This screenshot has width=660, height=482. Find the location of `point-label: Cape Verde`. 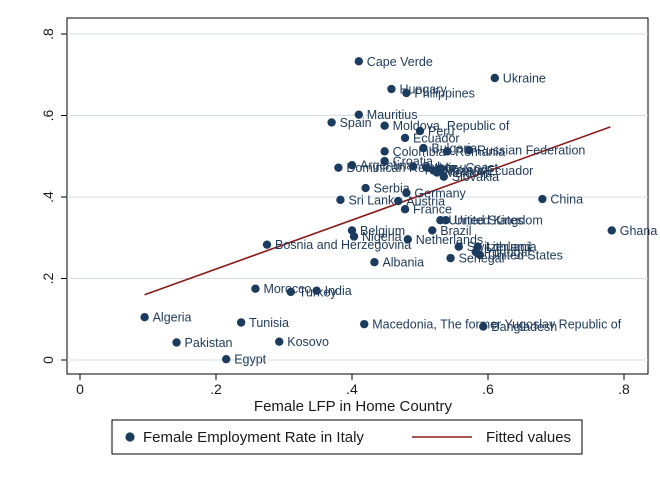

point-label: Cape Verde is located at coordinates (400, 62).